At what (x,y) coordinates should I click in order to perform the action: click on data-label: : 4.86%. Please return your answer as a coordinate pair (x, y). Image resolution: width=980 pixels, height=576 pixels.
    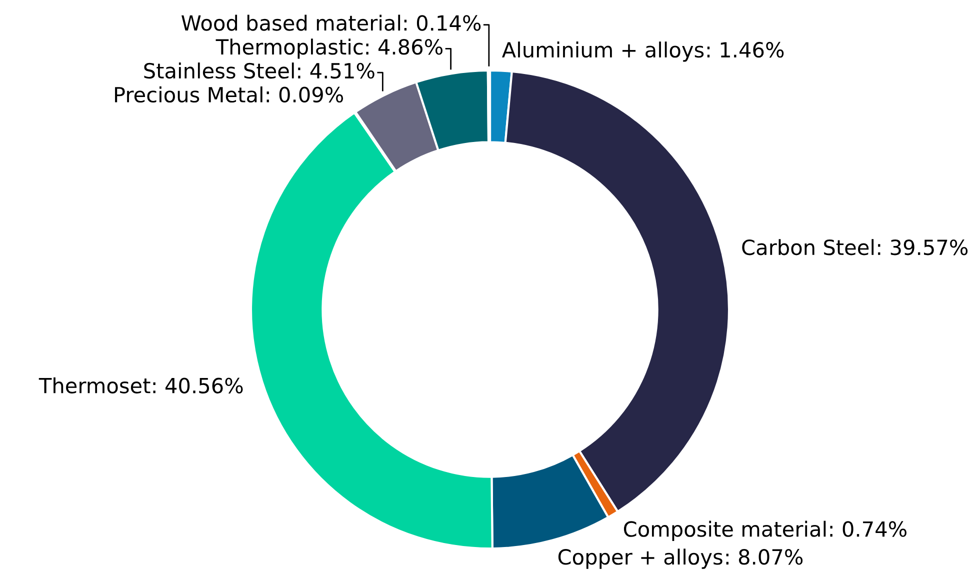
    Looking at the image, I should click on (404, 46).